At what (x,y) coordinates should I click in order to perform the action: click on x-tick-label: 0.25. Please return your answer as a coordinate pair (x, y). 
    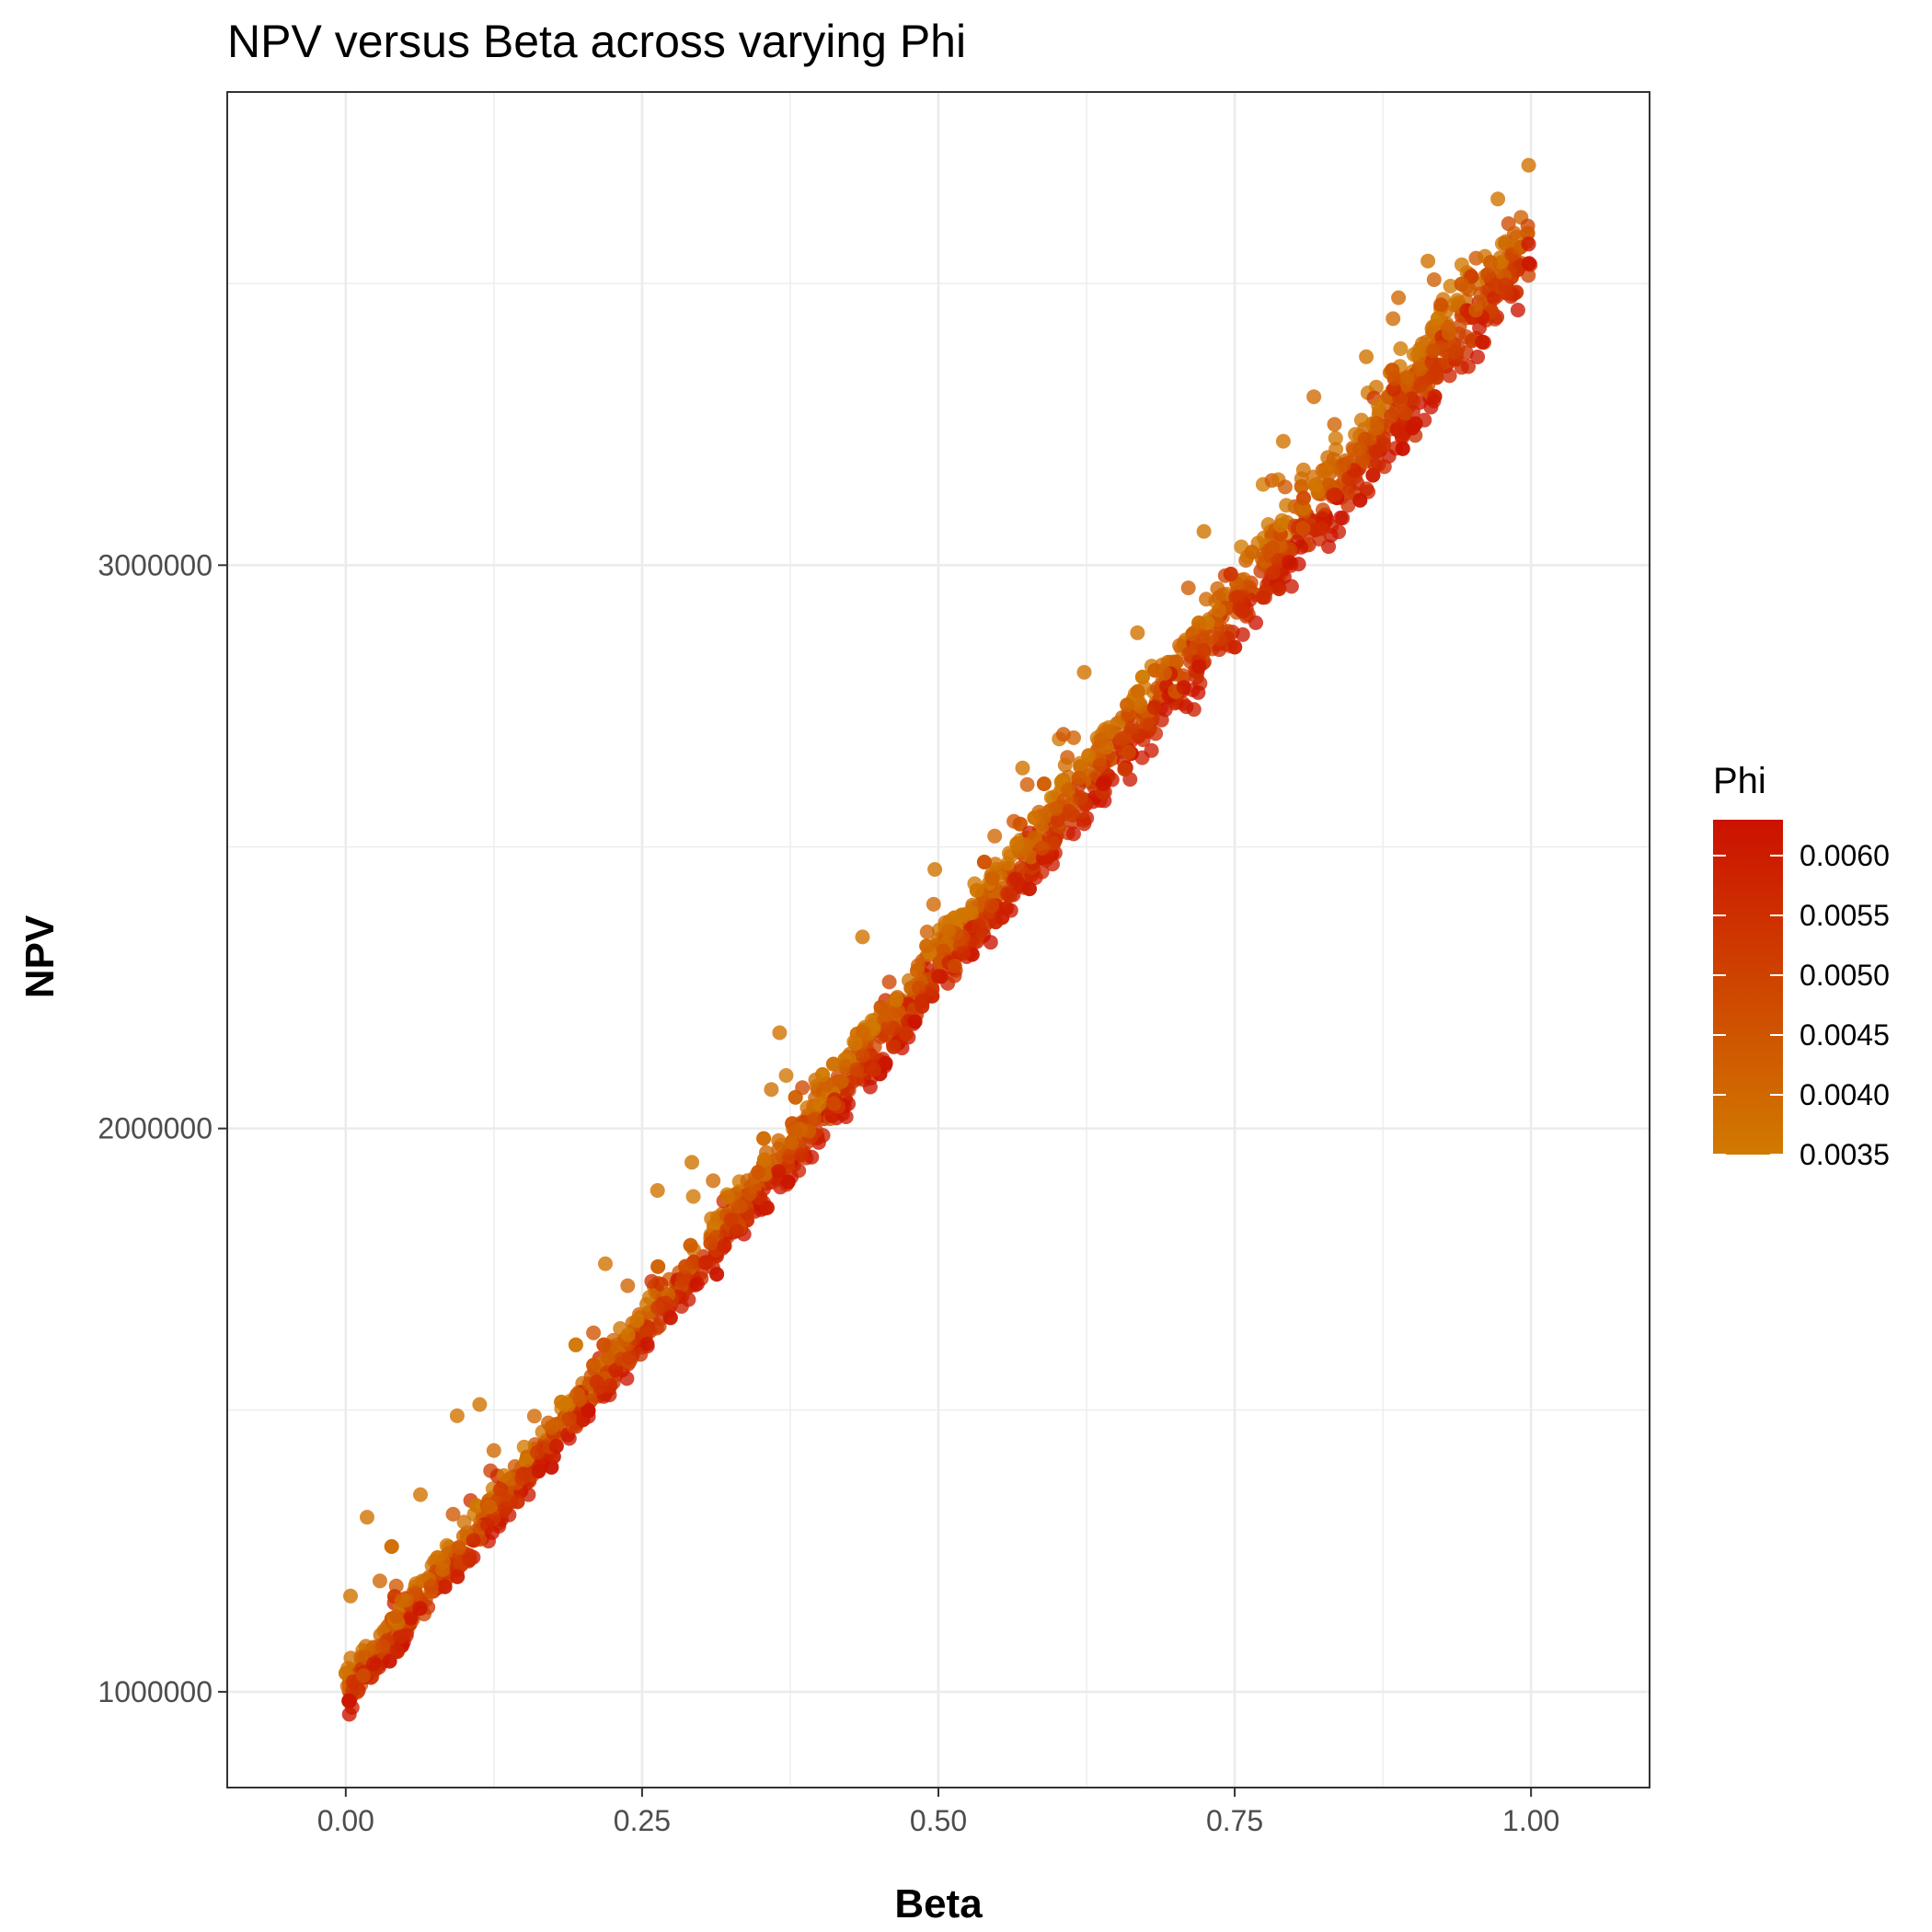
    Looking at the image, I should click on (642, 1820).